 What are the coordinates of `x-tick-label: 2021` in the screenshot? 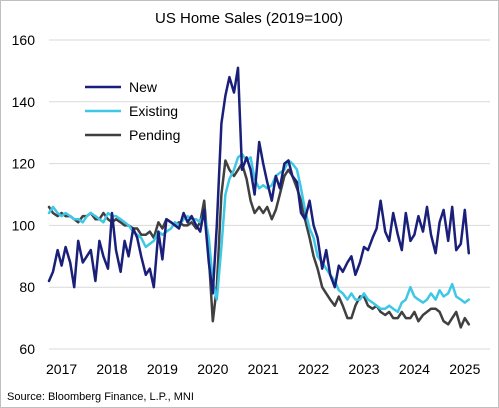 It's located at (263, 369).